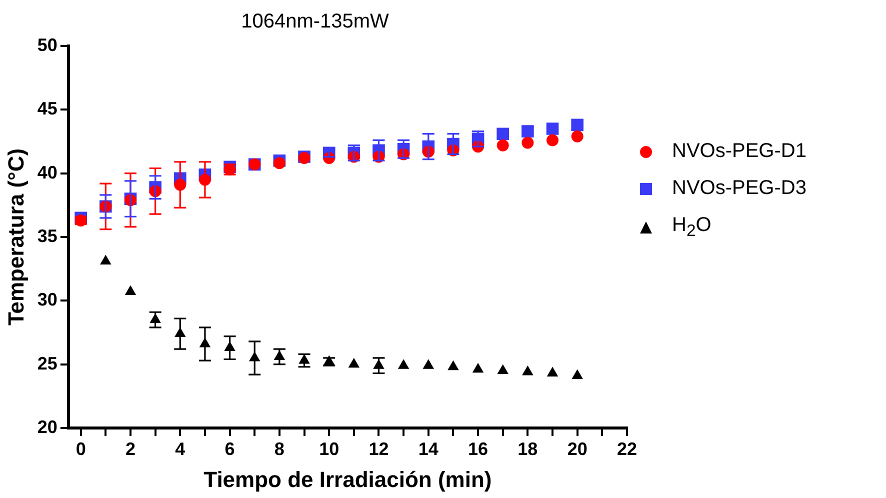 The height and width of the screenshot is (498, 886). Describe the element at coordinates (528, 448) in the screenshot. I see `x-tick-label: 18` at that location.